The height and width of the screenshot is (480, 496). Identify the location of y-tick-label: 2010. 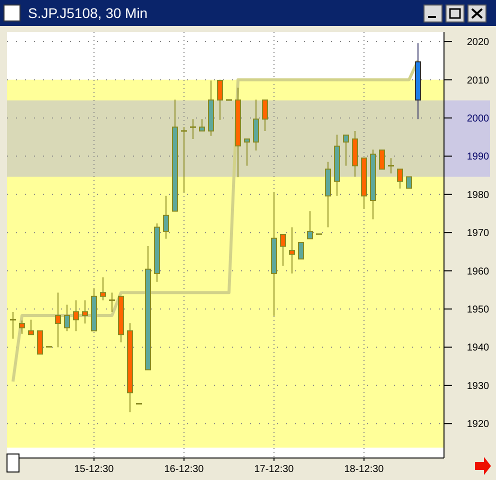
(478, 80).